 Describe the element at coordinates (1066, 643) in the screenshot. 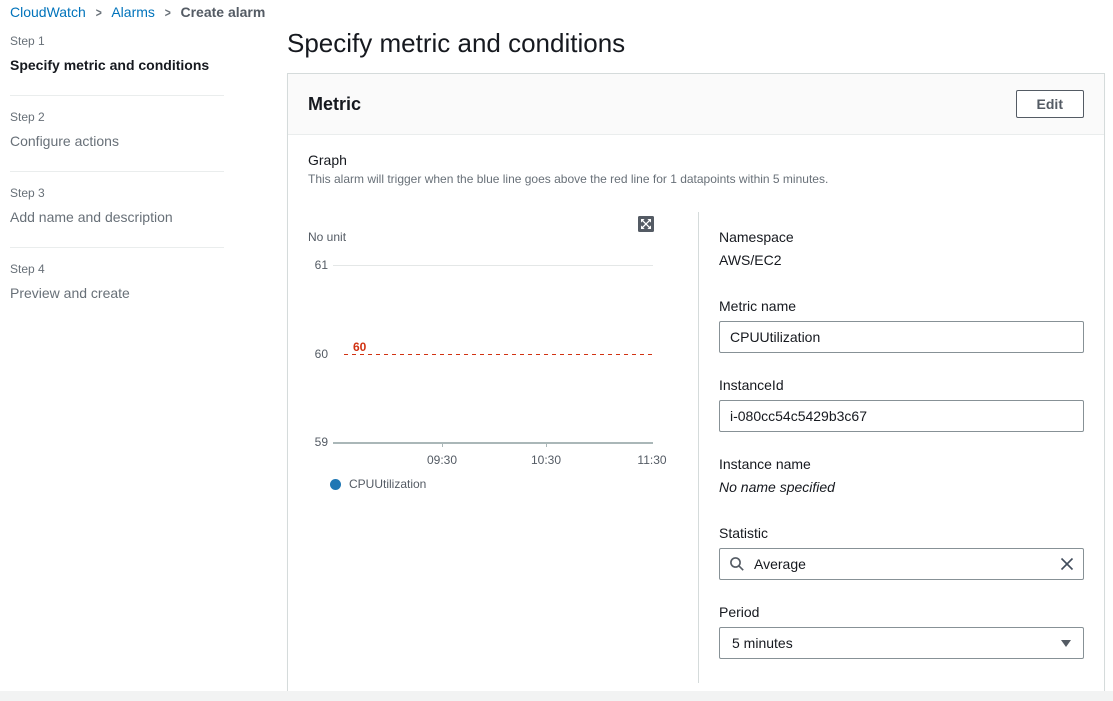

I see `chevron-down-icon` at that location.